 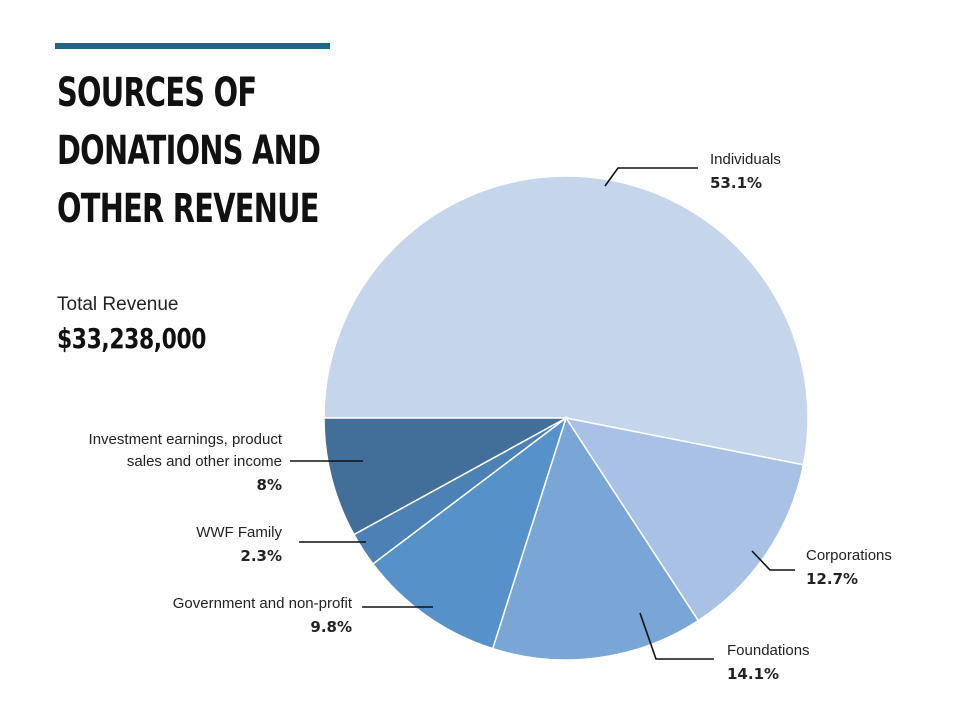 What do you see at coordinates (261, 556) in the screenshot?
I see `slice-percent-wwf-family: 2.3%` at bounding box center [261, 556].